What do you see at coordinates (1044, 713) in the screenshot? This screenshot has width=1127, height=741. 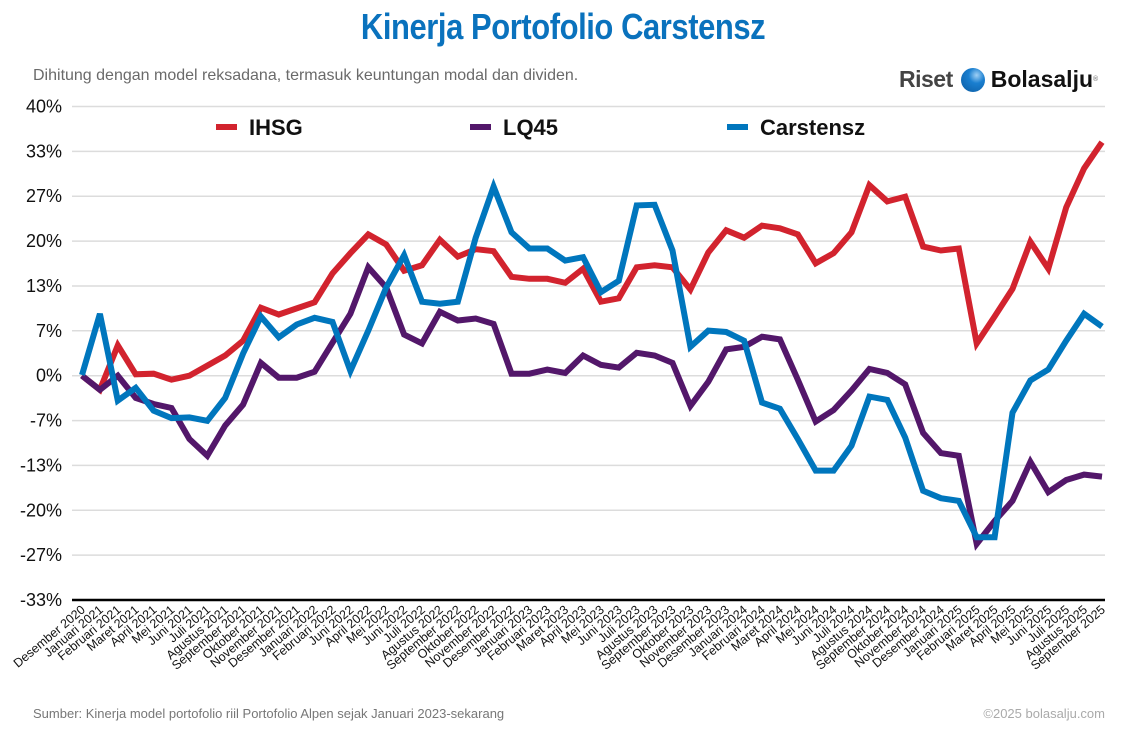 I see `copyright: ©2025 bolasalju.com` at bounding box center [1044, 713].